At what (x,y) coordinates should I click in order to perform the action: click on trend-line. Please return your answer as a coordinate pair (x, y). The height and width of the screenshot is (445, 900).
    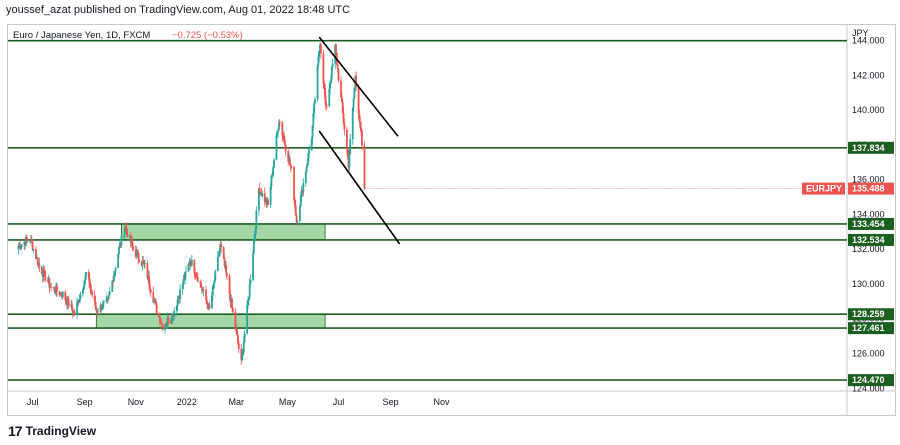
    Looking at the image, I should click on (359, 187).